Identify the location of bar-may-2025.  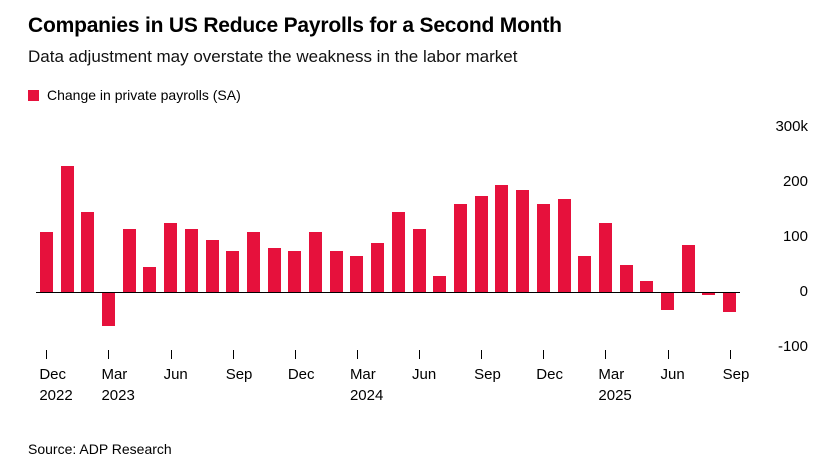
(647, 286).